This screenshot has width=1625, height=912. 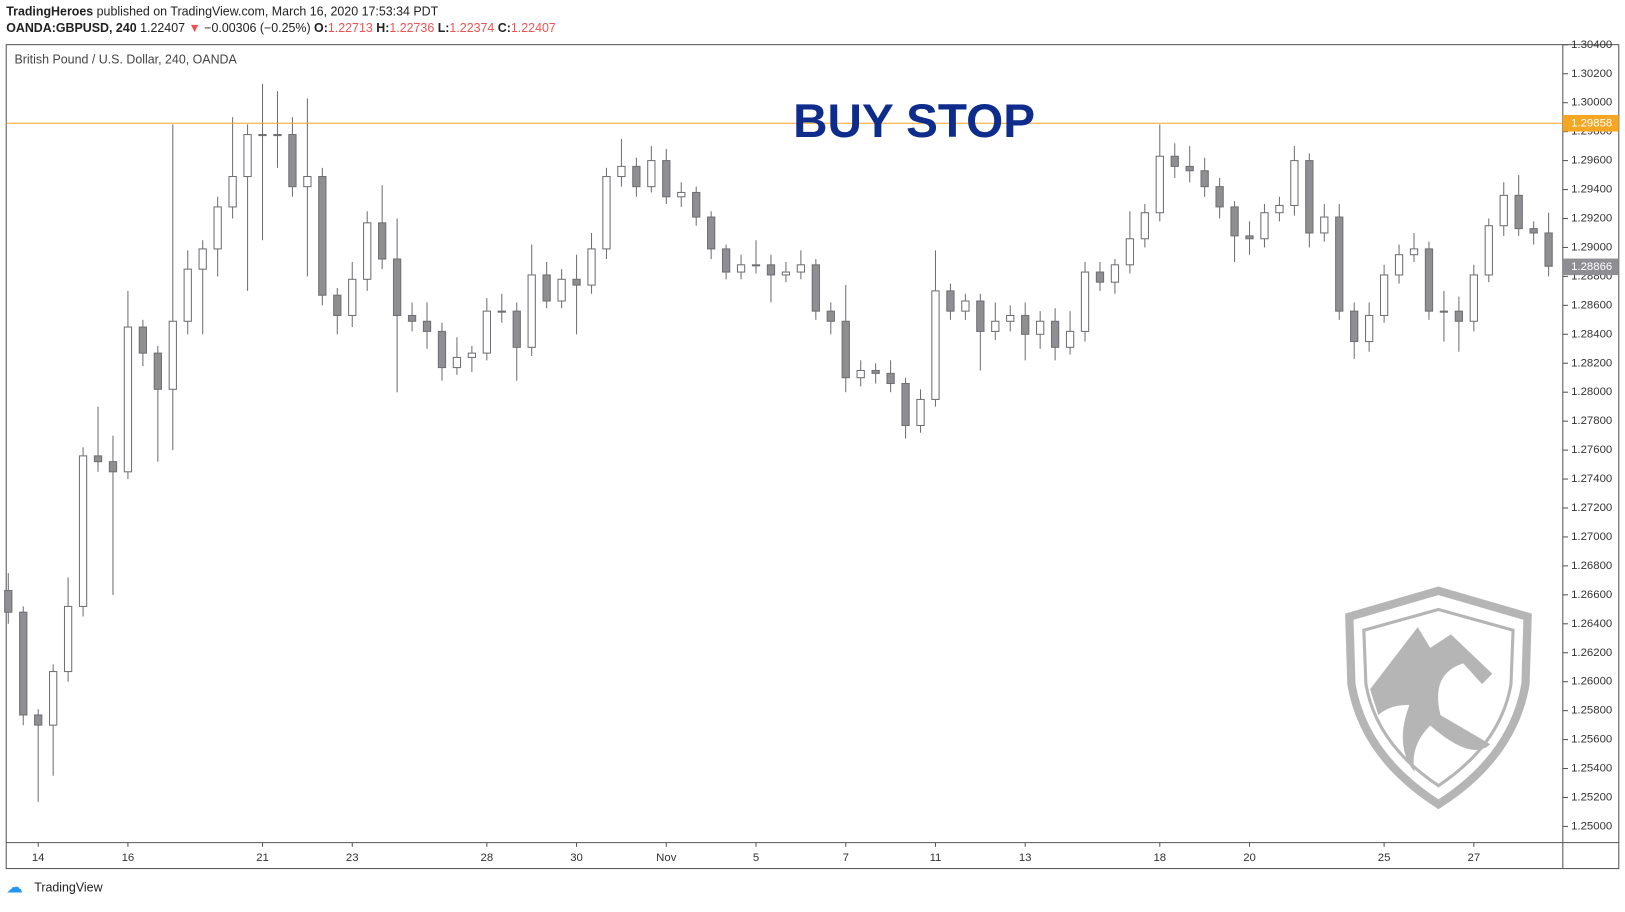 I want to click on x-tick-label: 7, so click(x=846, y=858).